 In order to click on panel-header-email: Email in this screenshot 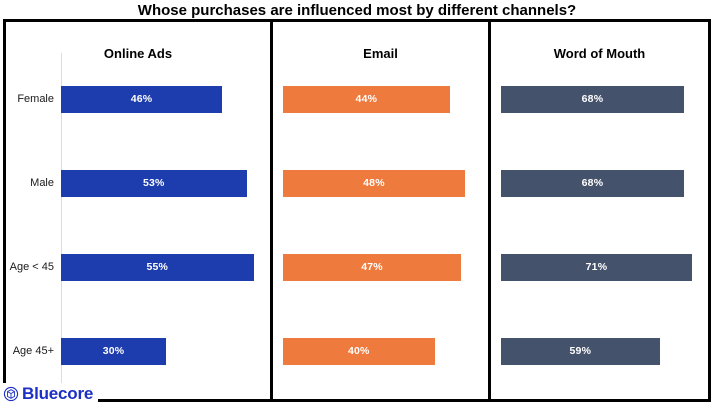, I will do `click(380, 53)`.